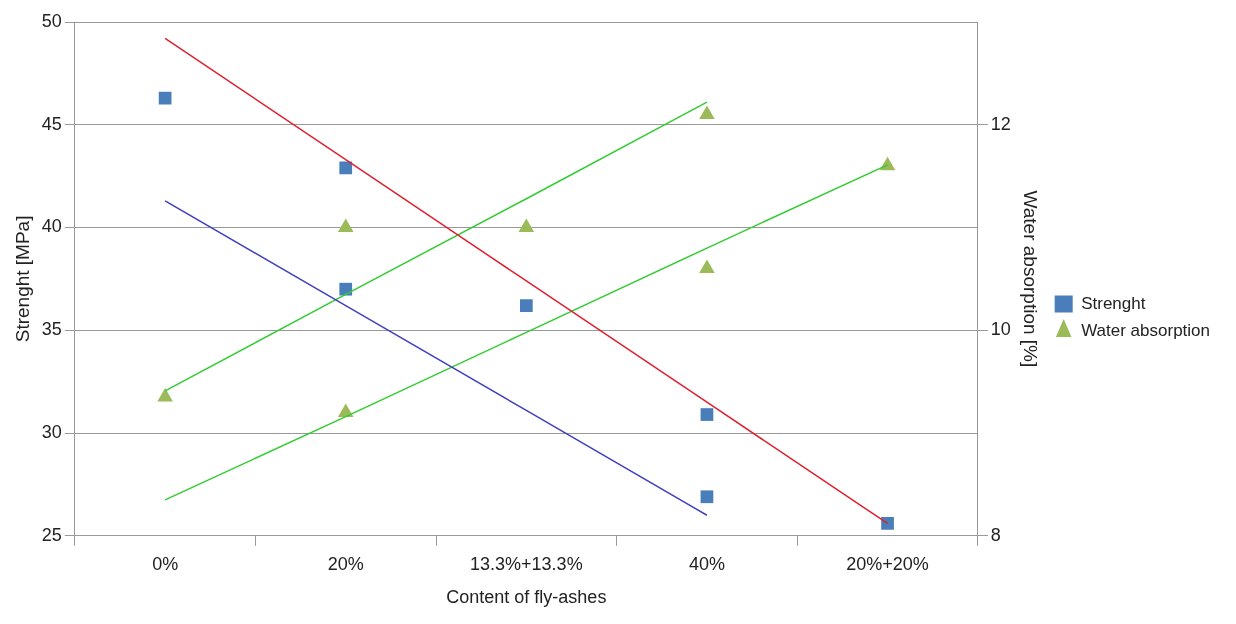 This screenshot has height=624, width=1236. What do you see at coordinates (22, 279) in the screenshot?
I see `y-axis-title: Strenght [MPa]` at bounding box center [22, 279].